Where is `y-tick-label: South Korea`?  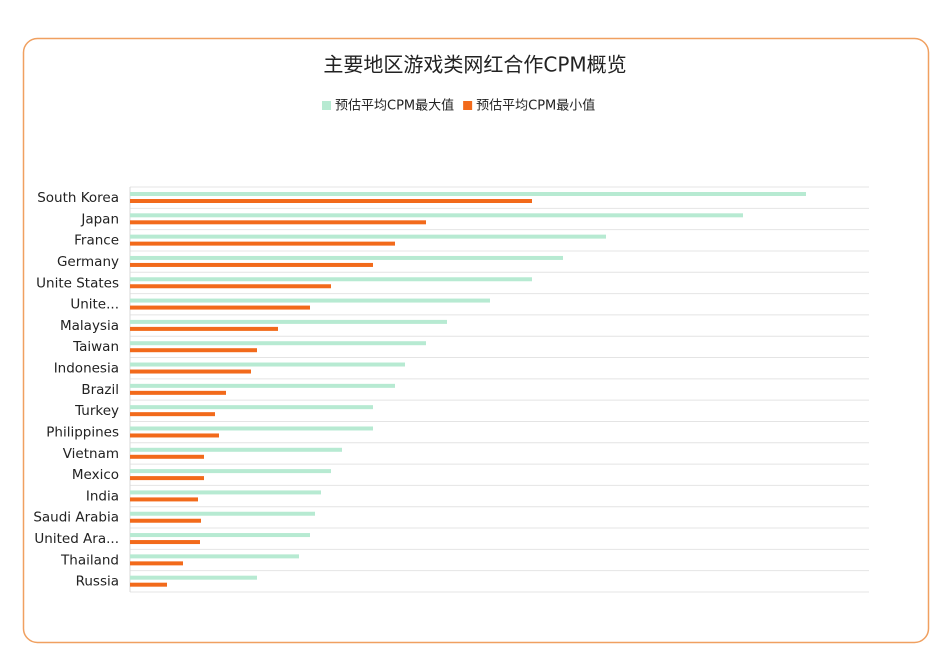
y-tick-label: South Korea is located at coordinates (78, 198).